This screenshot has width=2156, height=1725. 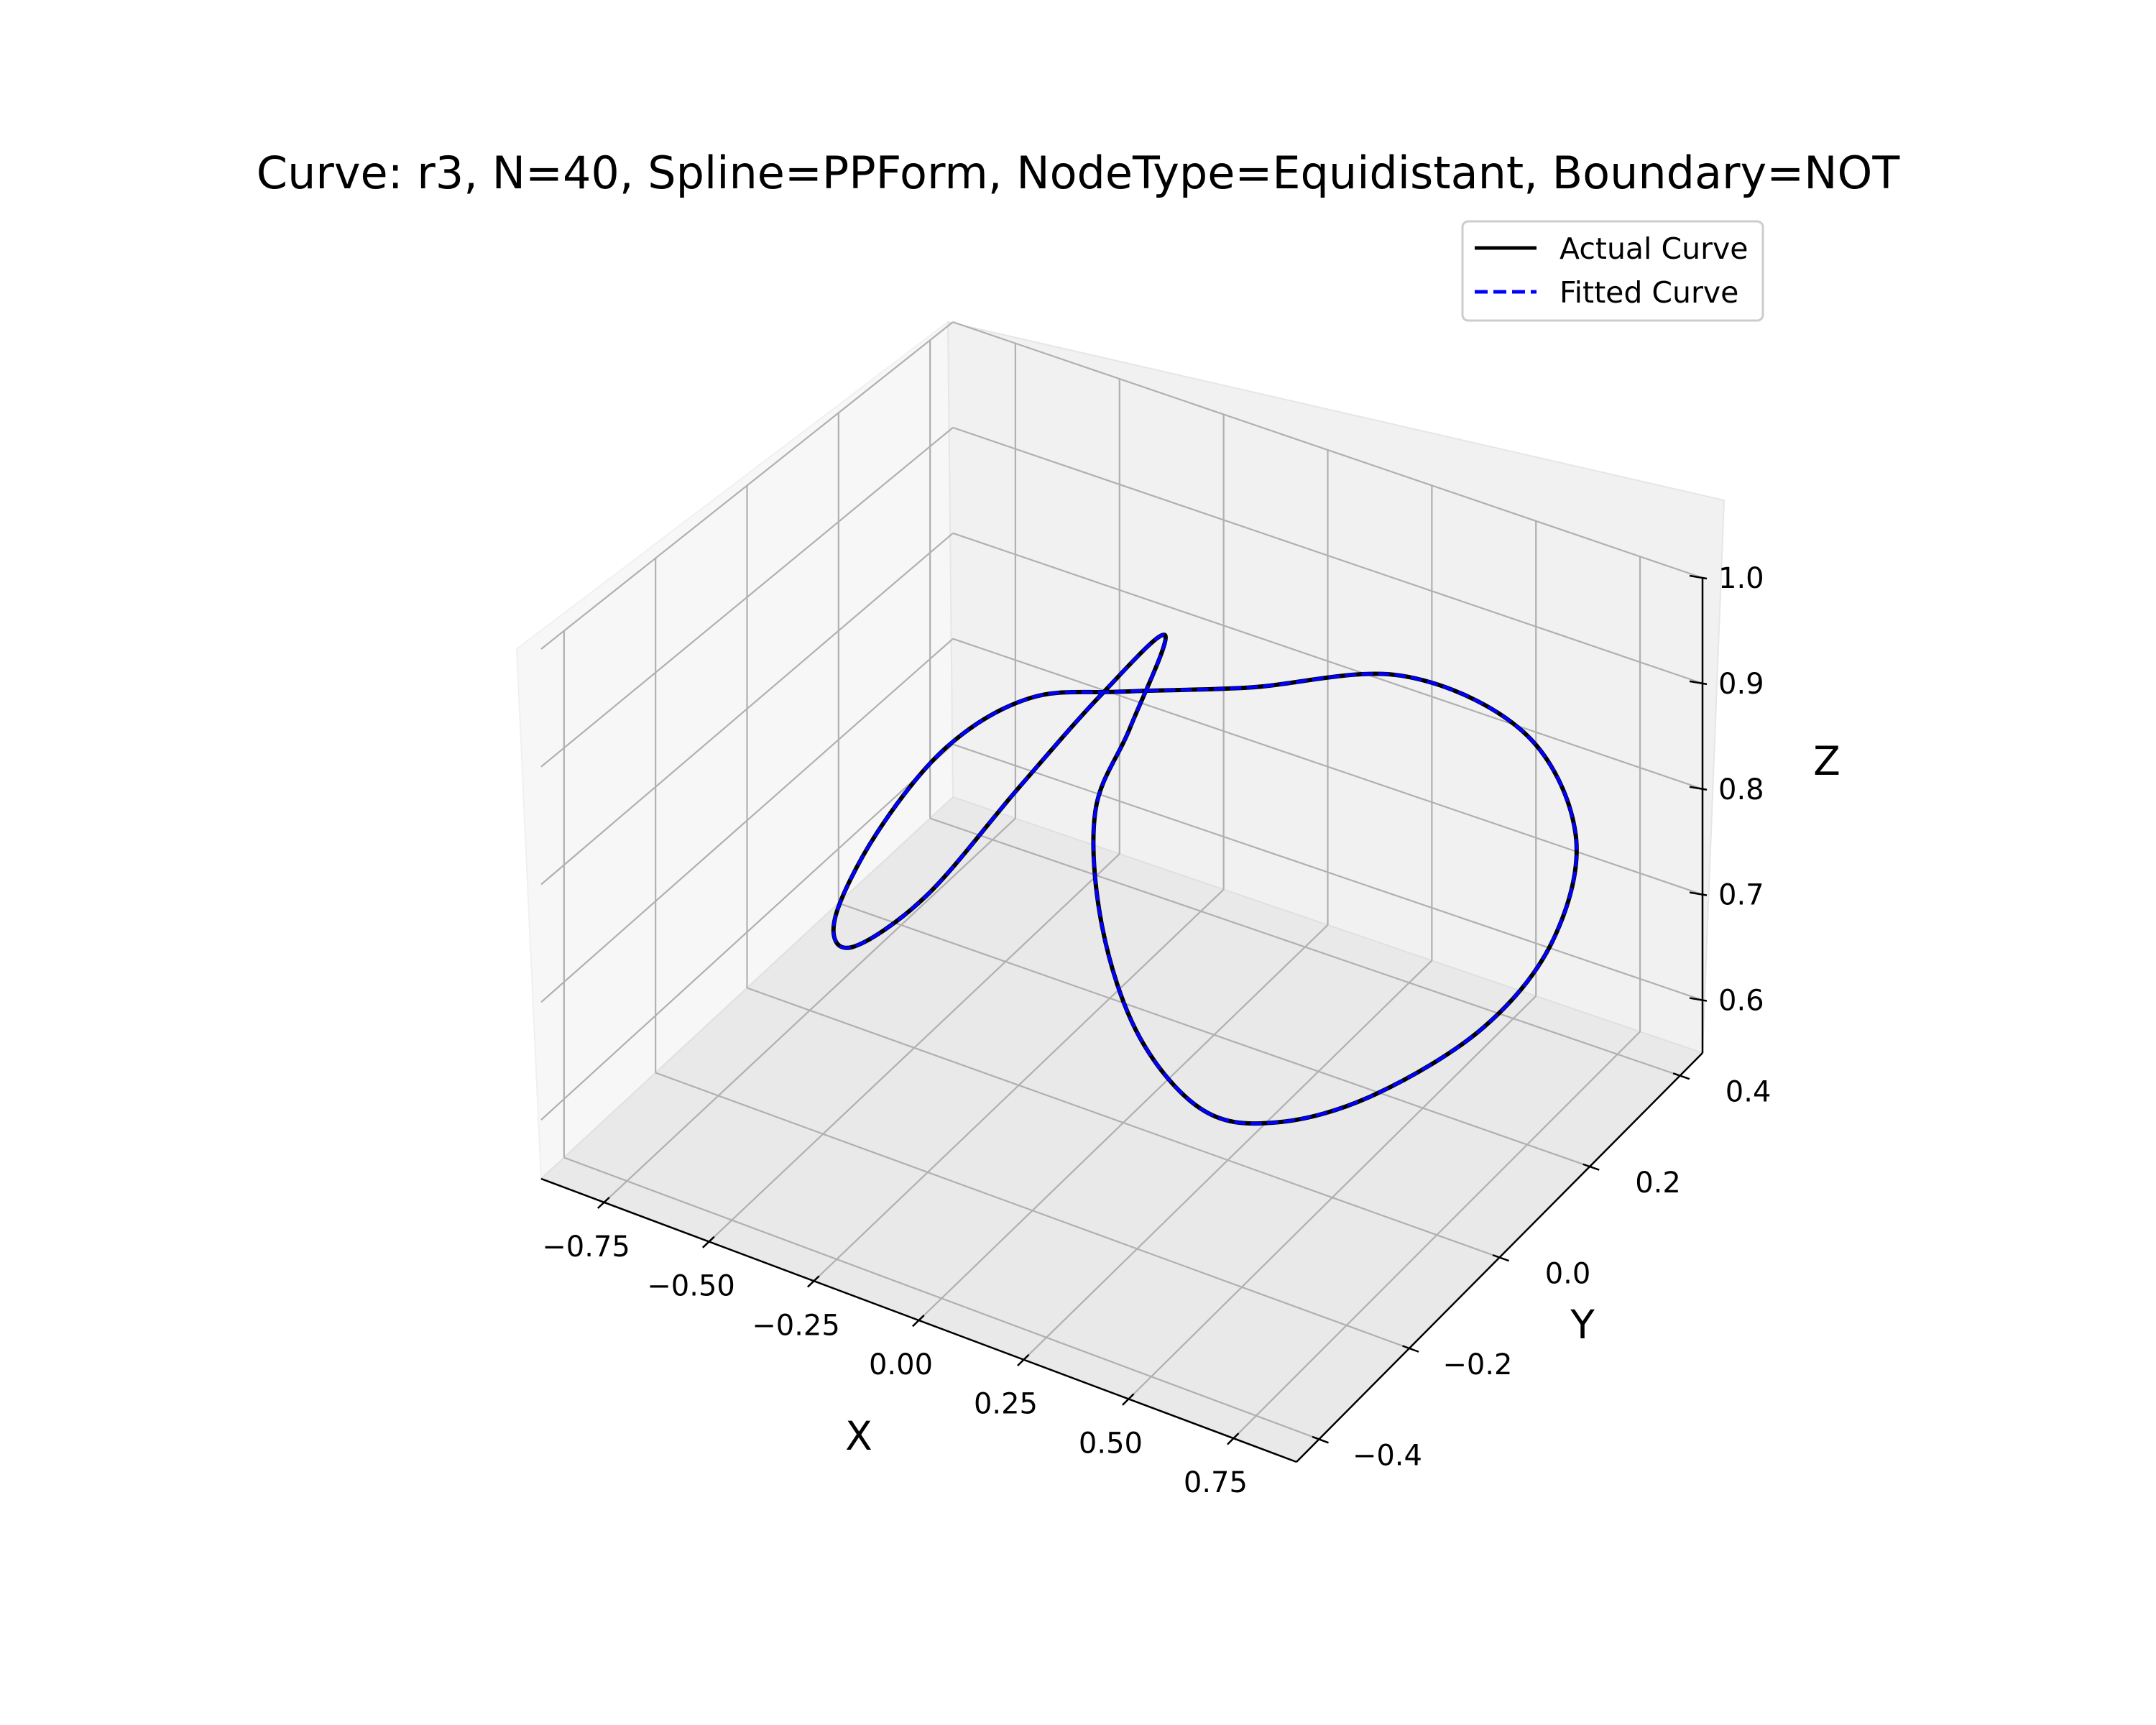 I want to click on legend: Actual Curve Fitted Curve, so click(x=1612, y=271).